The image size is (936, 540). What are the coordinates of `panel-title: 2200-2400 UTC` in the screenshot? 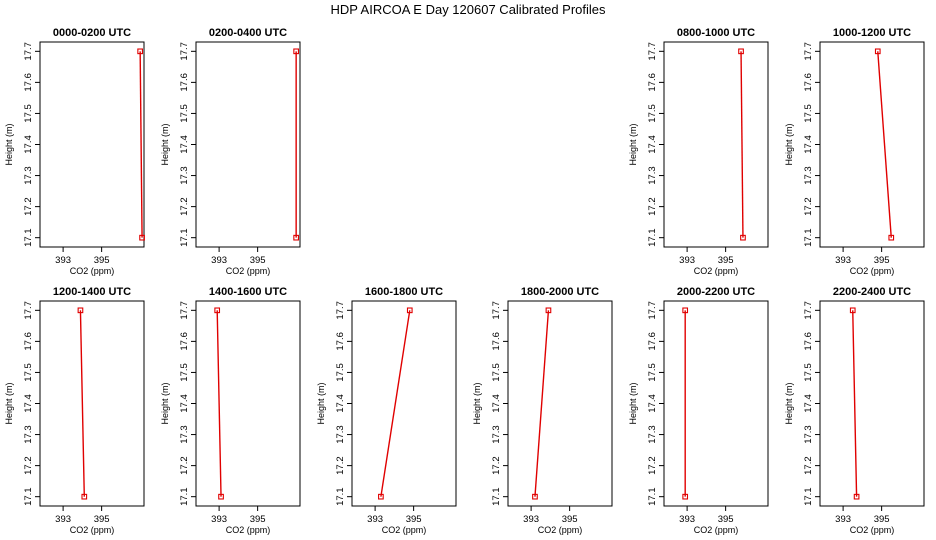 It's located at (872, 292).